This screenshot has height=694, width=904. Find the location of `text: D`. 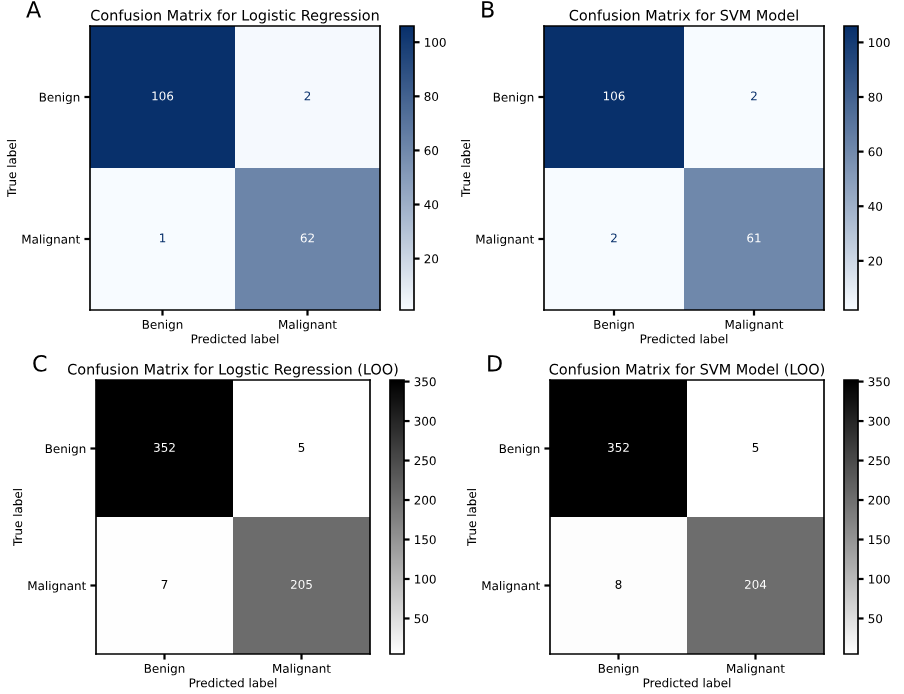

text: D is located at coordinates (495, 363).